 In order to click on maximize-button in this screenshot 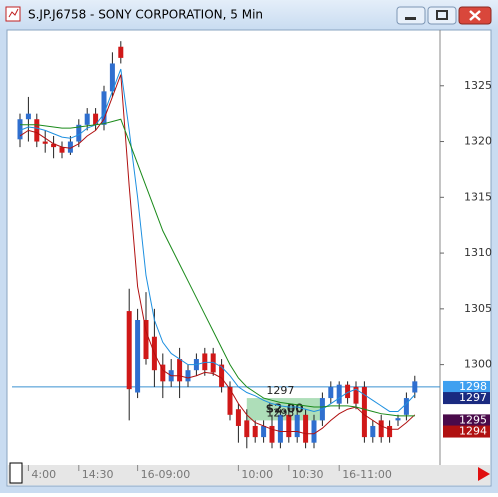, I will do `click(442, 15)`.